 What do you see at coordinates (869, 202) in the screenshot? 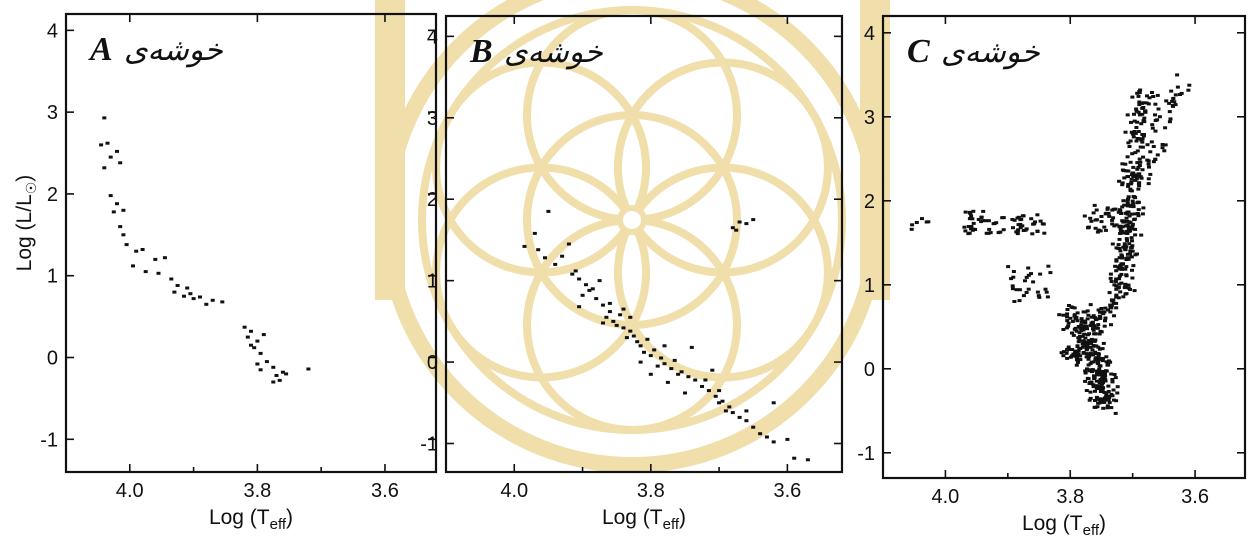
I see `y-tick-label: 2` at bounding box center [869, 202].